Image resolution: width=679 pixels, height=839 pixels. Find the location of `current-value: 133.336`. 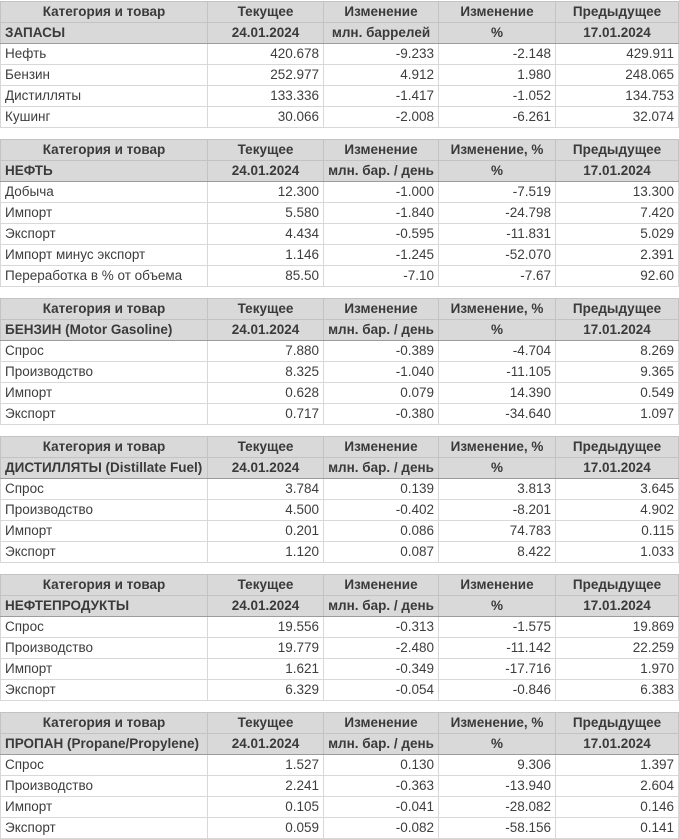

current-value: 133.336 is located at coordinates (265, 96).